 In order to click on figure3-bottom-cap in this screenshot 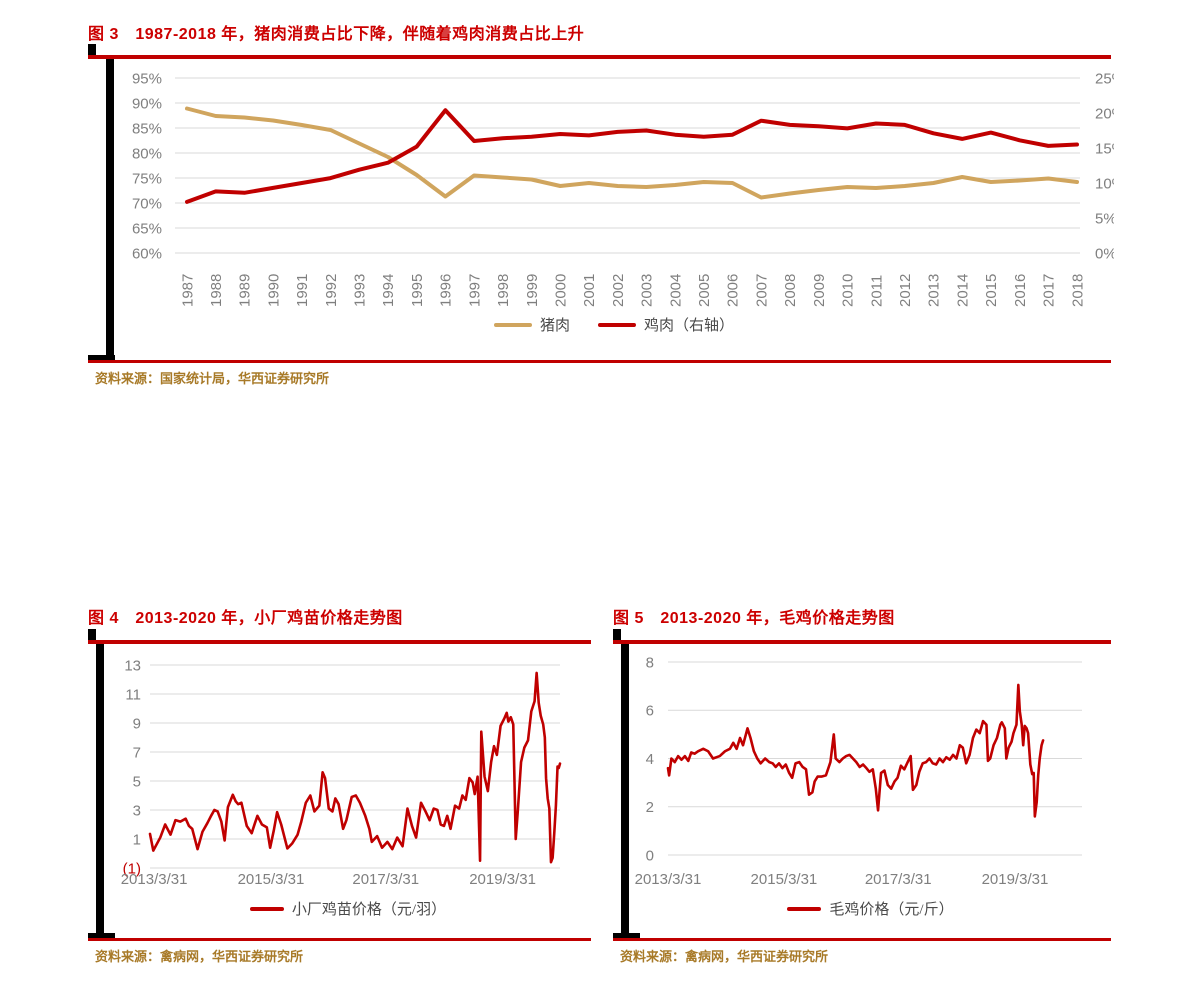, I will do `click(101, 357)`.